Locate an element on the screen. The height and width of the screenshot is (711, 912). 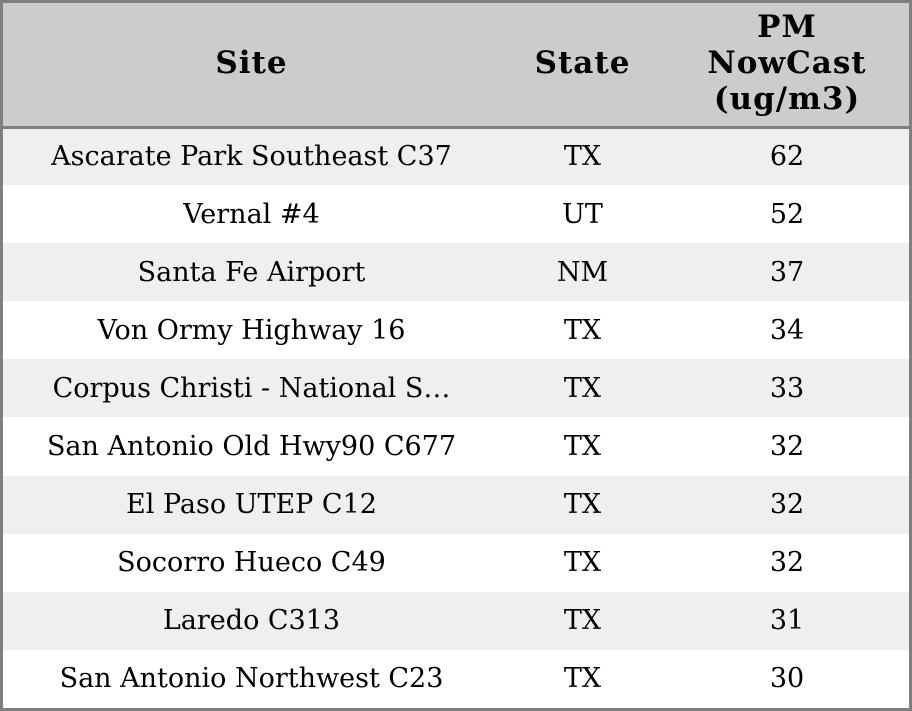
site-cell: Von Ormy Highway 16 is located at coordinates (251, 330).